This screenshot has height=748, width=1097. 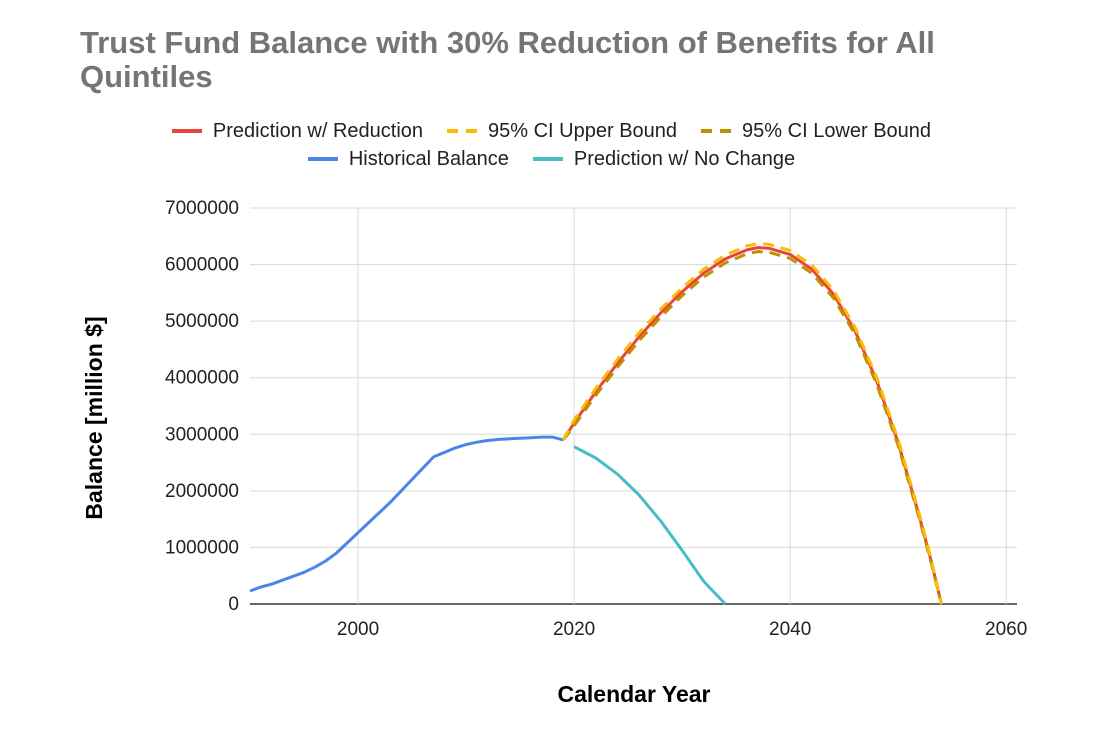 I want to click on legend-item-no-change: Prediction w/ No Change, so click(x=664, y=159).